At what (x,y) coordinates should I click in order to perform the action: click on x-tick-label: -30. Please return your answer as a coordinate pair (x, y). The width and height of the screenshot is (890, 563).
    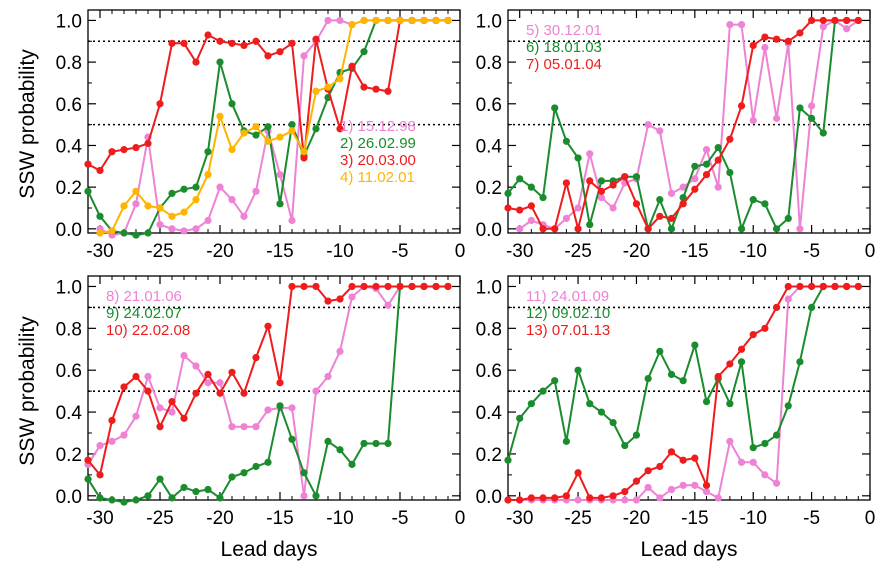
    Looking at the image, I should click on (519, 518).